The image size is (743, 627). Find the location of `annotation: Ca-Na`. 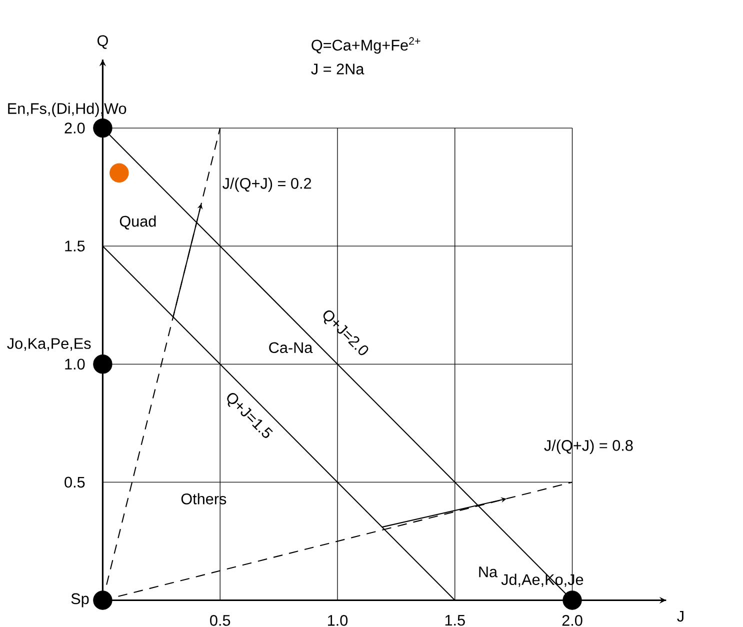

annotation: Ca-Na is located at coordinates (291, 348).